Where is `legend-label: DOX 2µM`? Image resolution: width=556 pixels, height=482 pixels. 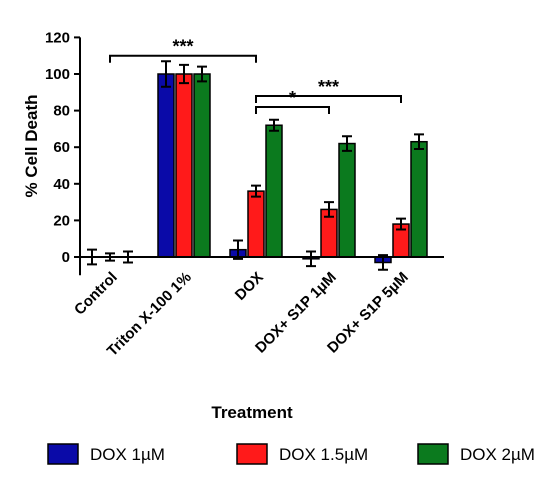 legend-label: DOX 2µM is located at coordinates (497, 454).